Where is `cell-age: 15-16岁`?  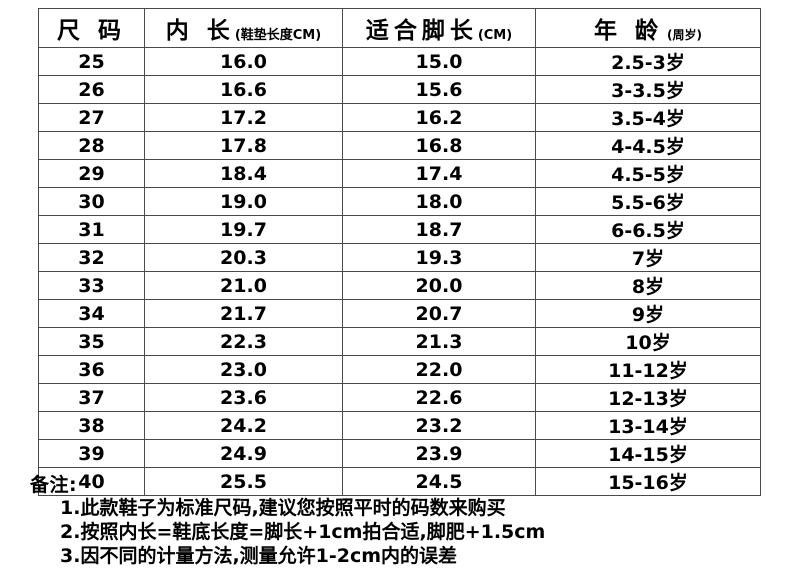 cell-age: 15-16岁 is located at coordinates (648, 481).